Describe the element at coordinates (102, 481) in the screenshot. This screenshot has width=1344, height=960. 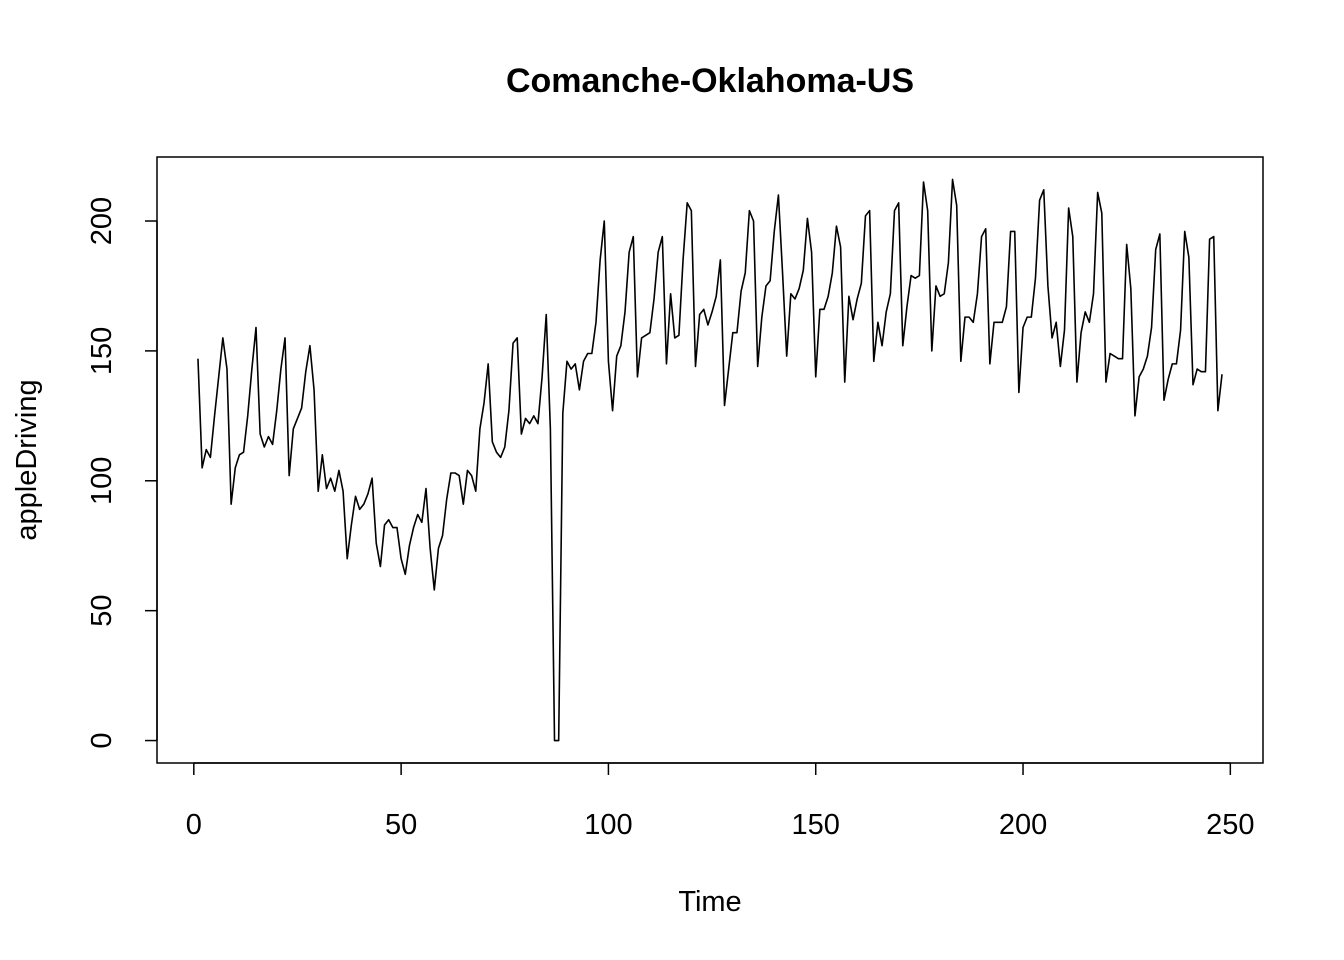
I see `y-tick-label: 100` at that location.